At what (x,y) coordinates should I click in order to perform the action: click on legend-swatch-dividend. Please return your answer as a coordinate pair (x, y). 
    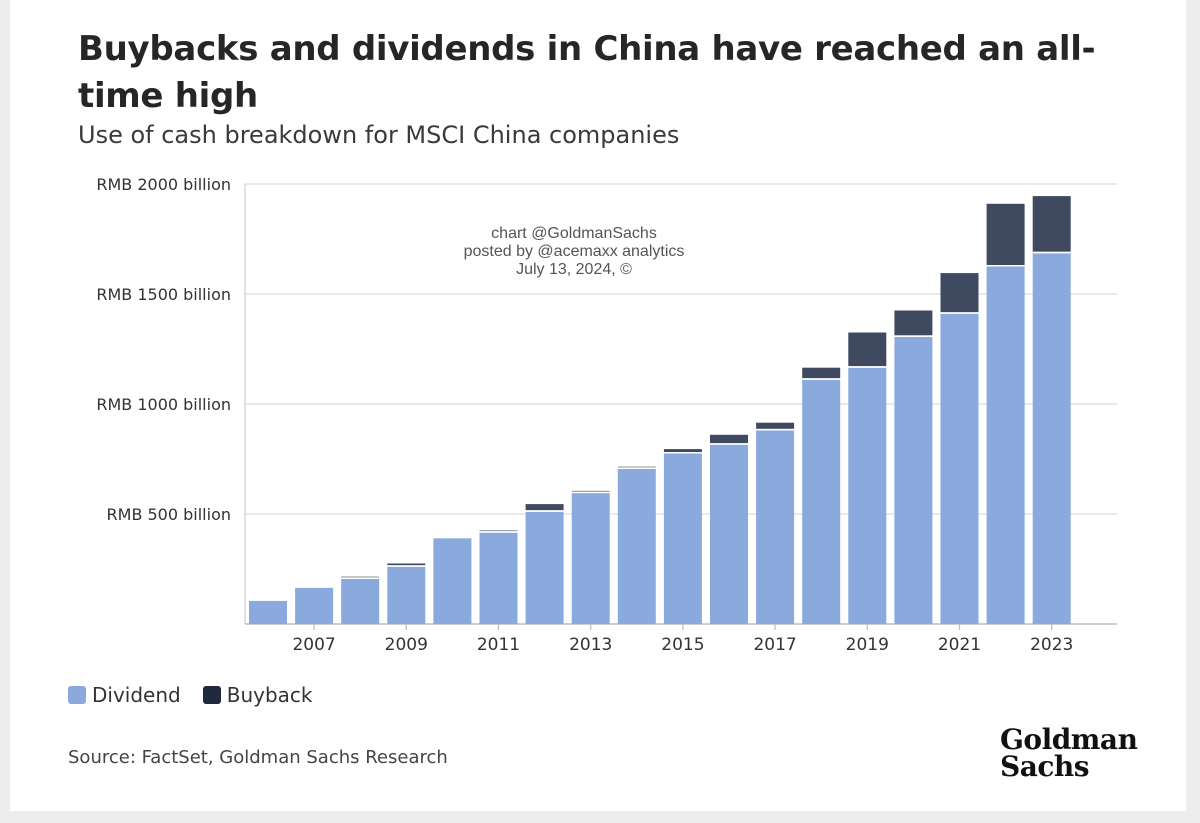
    Looking at the image, I should click on (77, 695).